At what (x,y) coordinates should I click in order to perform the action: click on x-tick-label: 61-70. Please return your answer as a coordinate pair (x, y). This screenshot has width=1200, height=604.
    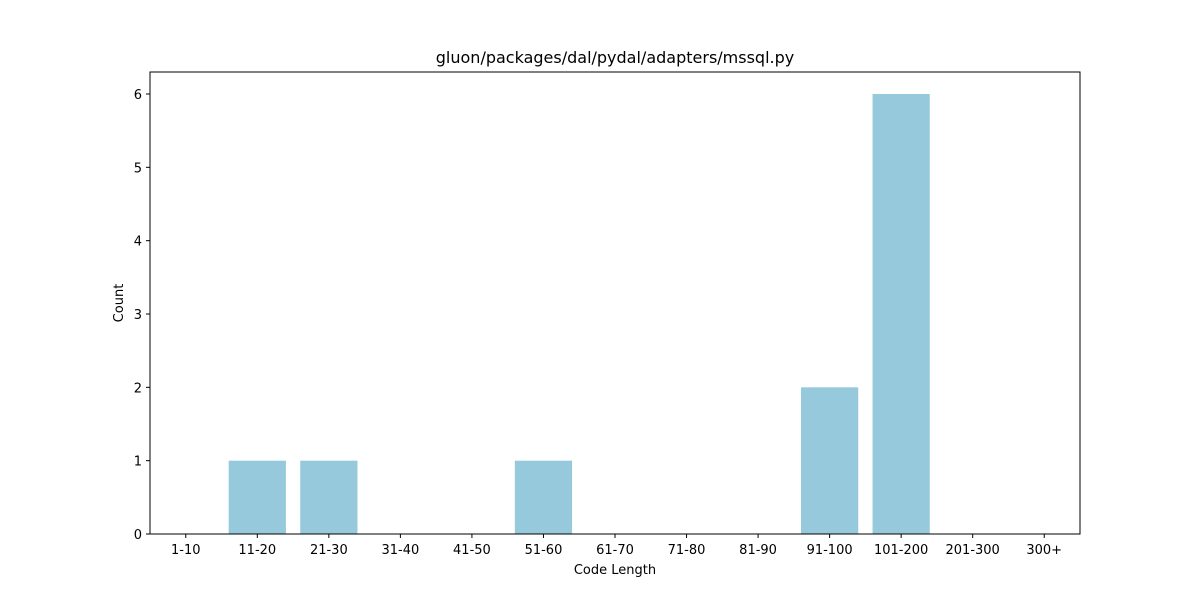
    Looking at the image, I should click on (615, 550).